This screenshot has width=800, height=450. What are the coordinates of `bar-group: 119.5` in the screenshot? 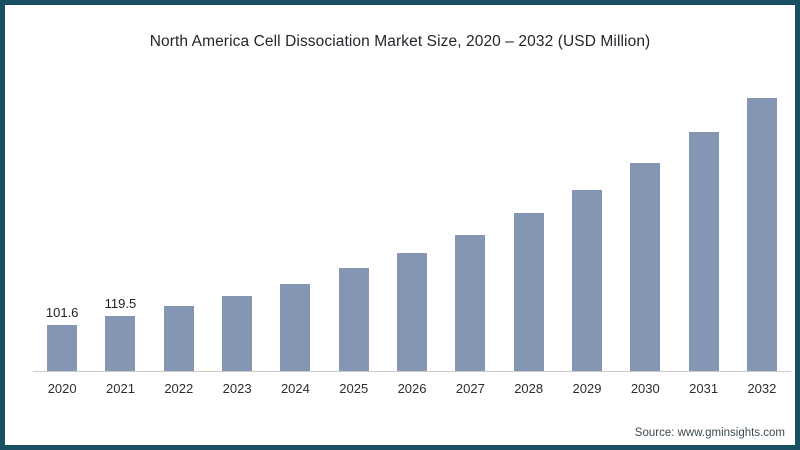 It's located at (120, 333).